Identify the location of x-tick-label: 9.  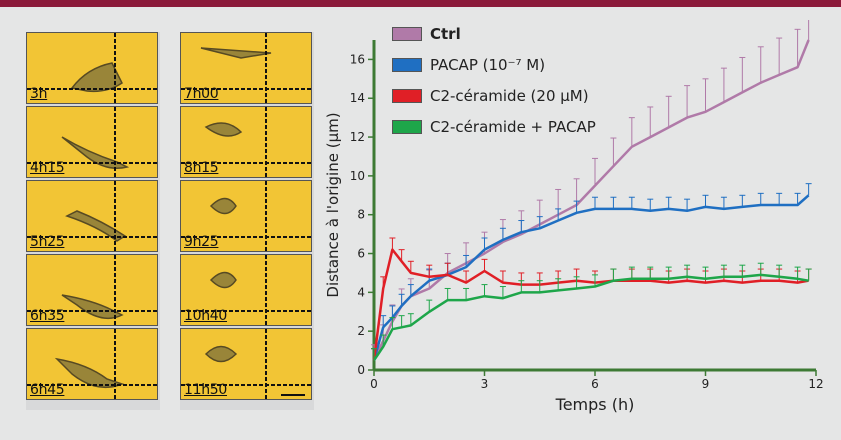
(706, 384).